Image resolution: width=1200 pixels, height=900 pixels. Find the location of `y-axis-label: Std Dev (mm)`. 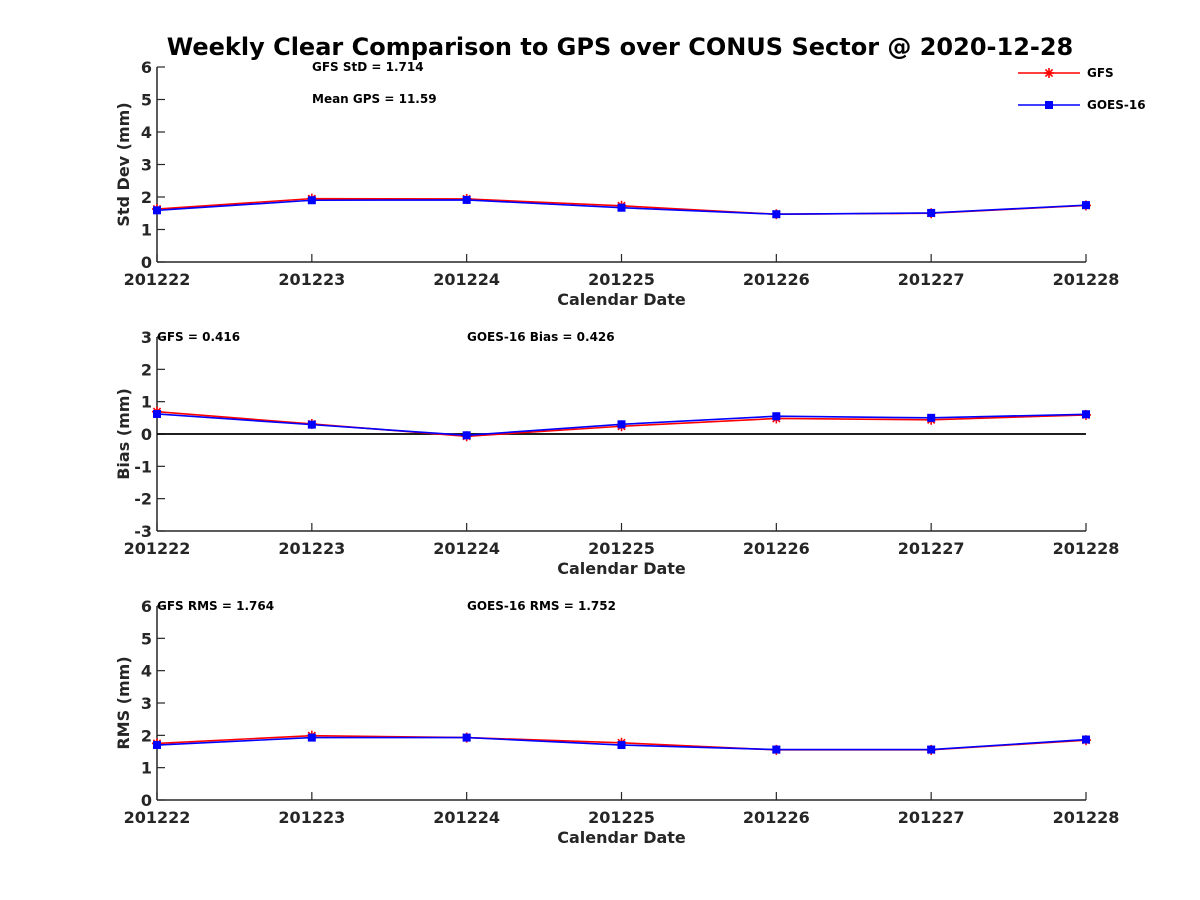

y-axis-label: Std Dev (mm) is located at coordinates (123, 164).